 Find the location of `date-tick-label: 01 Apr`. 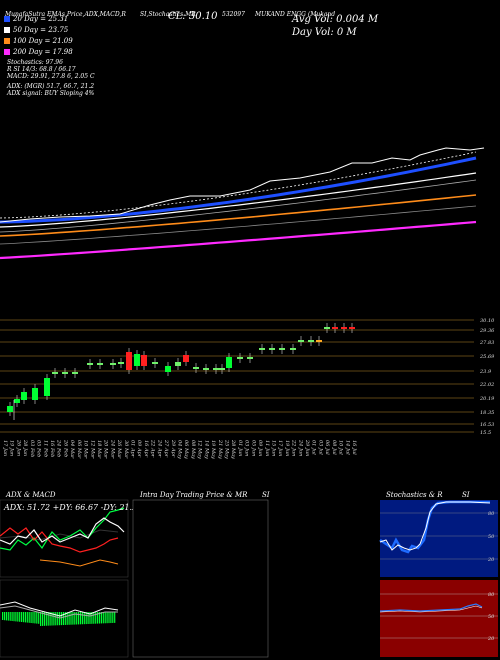

date-tick-label: 01 Apr is located at coordinates (133, 449).